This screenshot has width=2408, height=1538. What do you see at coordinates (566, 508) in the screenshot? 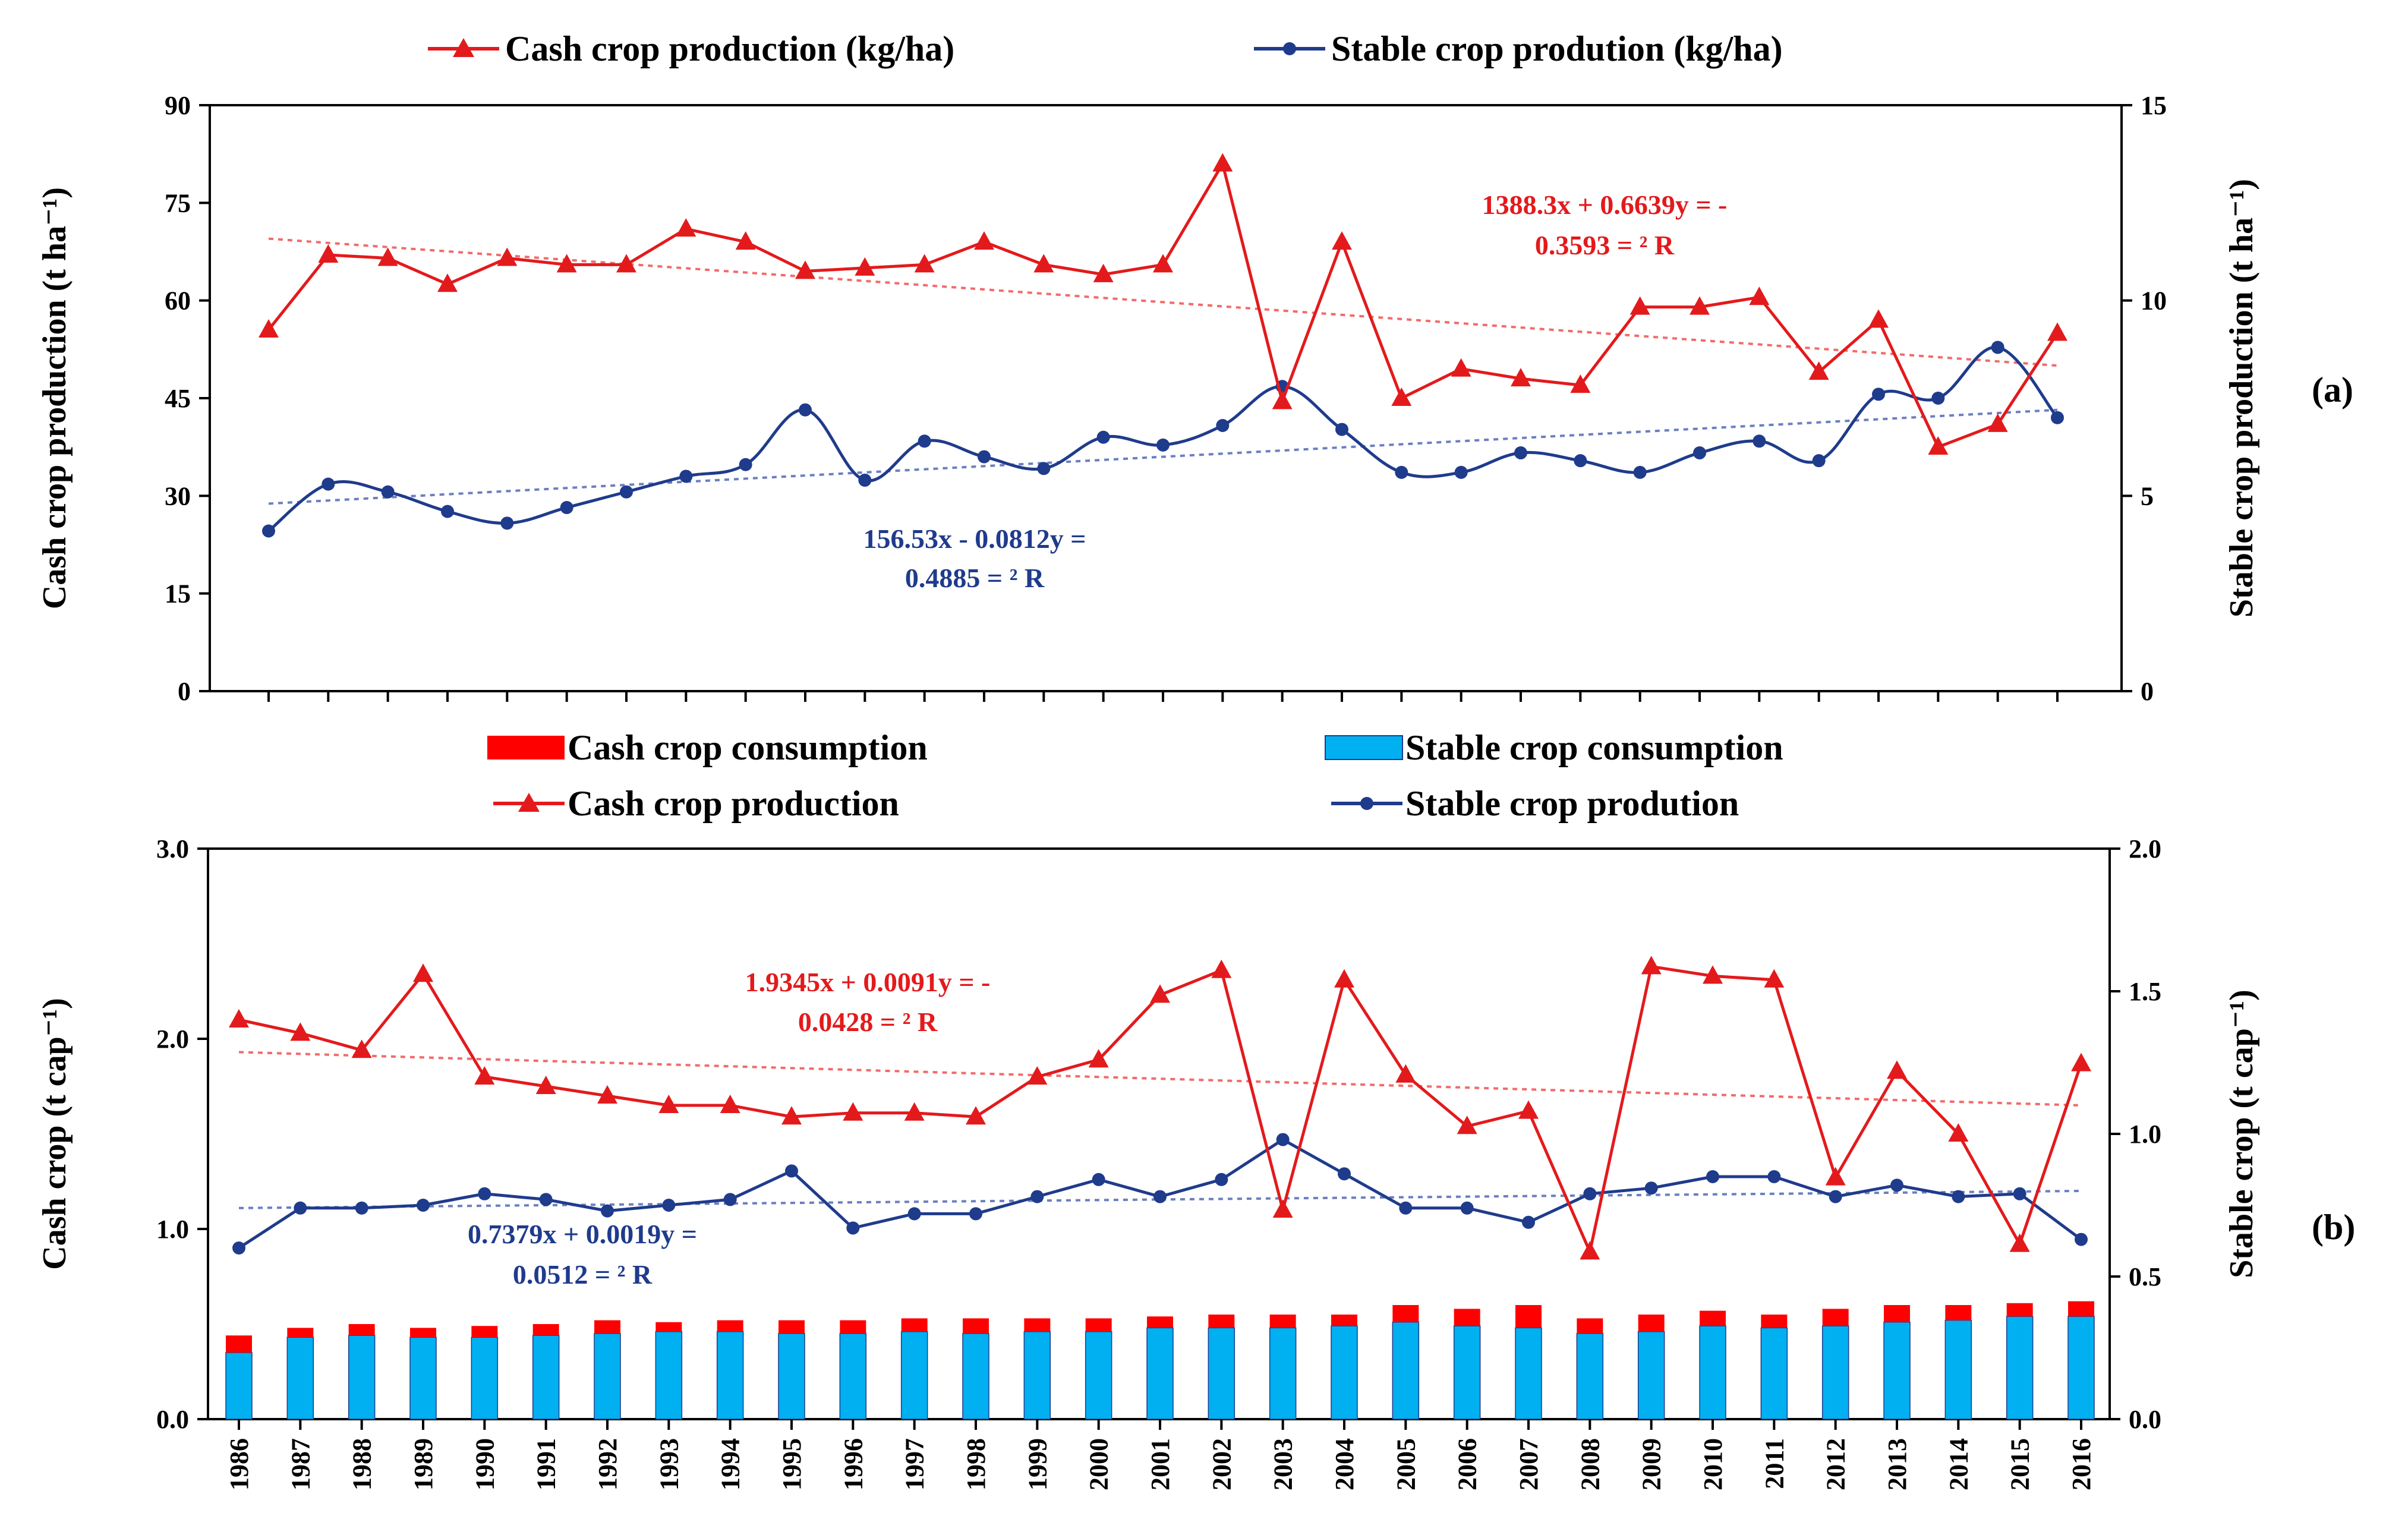
I see `point-stable-production-a-1991` at bounding box center [566, 508].